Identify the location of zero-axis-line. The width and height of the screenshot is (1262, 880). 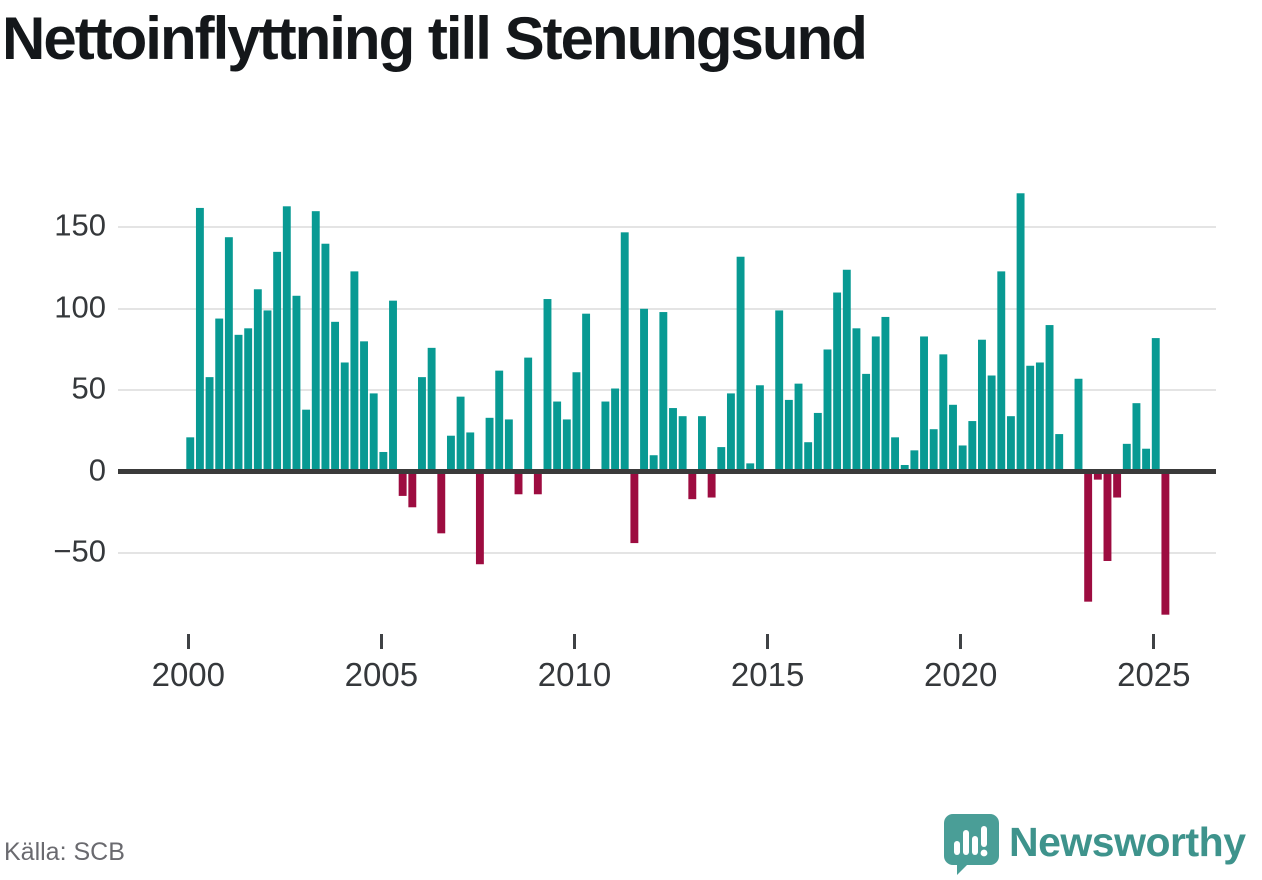
(667, 471).